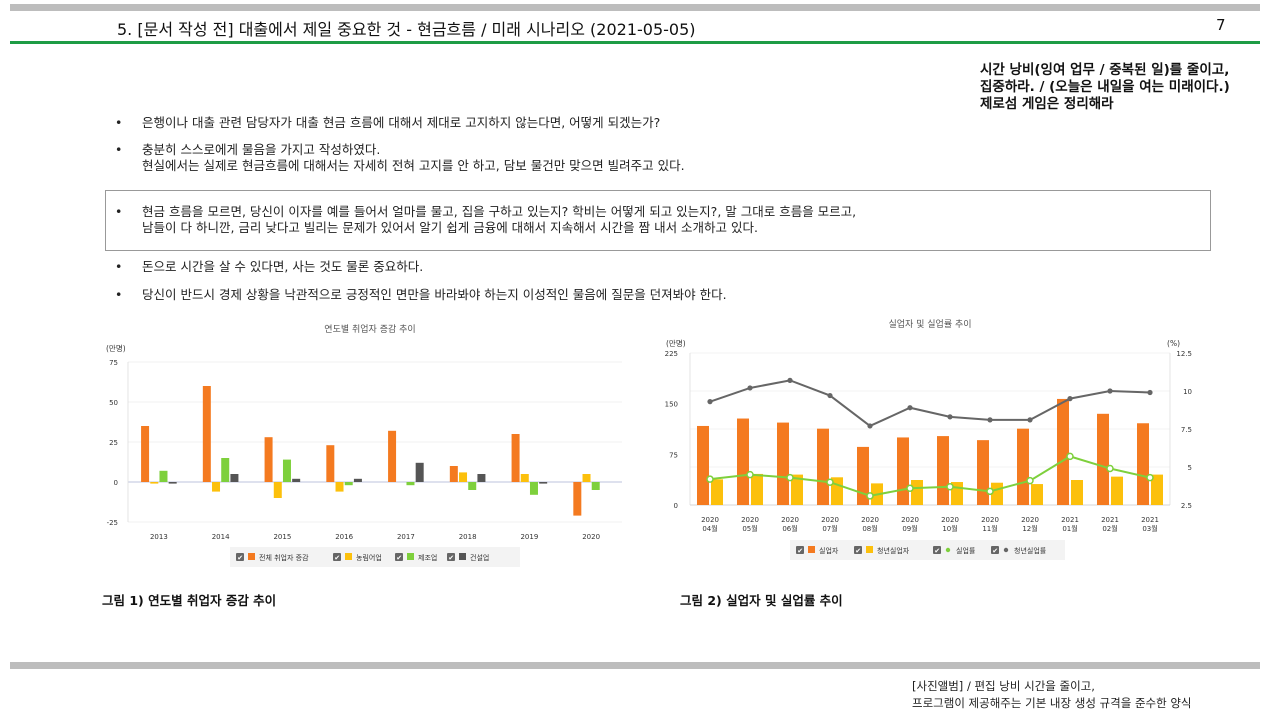 The width and height of the screenshot is (1280, 720). What do you see at coordinates (1187, 392) in the screenshot?
I see `y2-tick-label: 10` at bounding box center [1187, 392].